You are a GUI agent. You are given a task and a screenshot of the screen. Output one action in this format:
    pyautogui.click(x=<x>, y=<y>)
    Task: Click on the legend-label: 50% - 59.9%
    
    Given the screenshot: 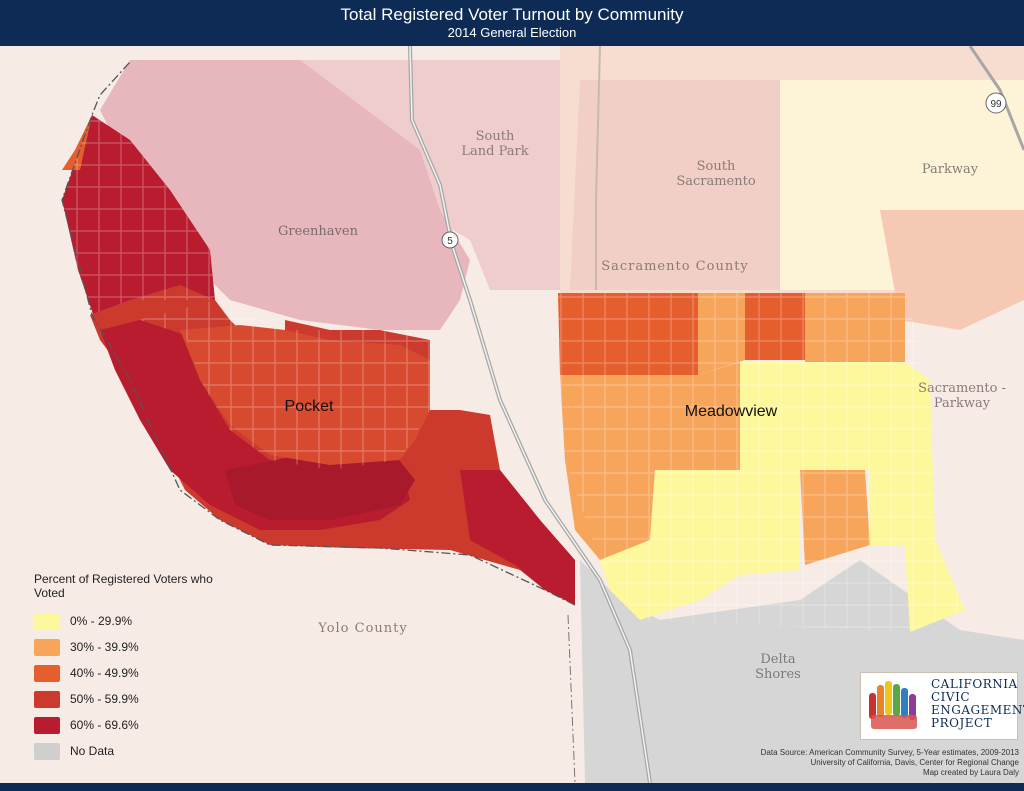 What is the action you would take?
    pyautogui.click(x=104, y=699)
    